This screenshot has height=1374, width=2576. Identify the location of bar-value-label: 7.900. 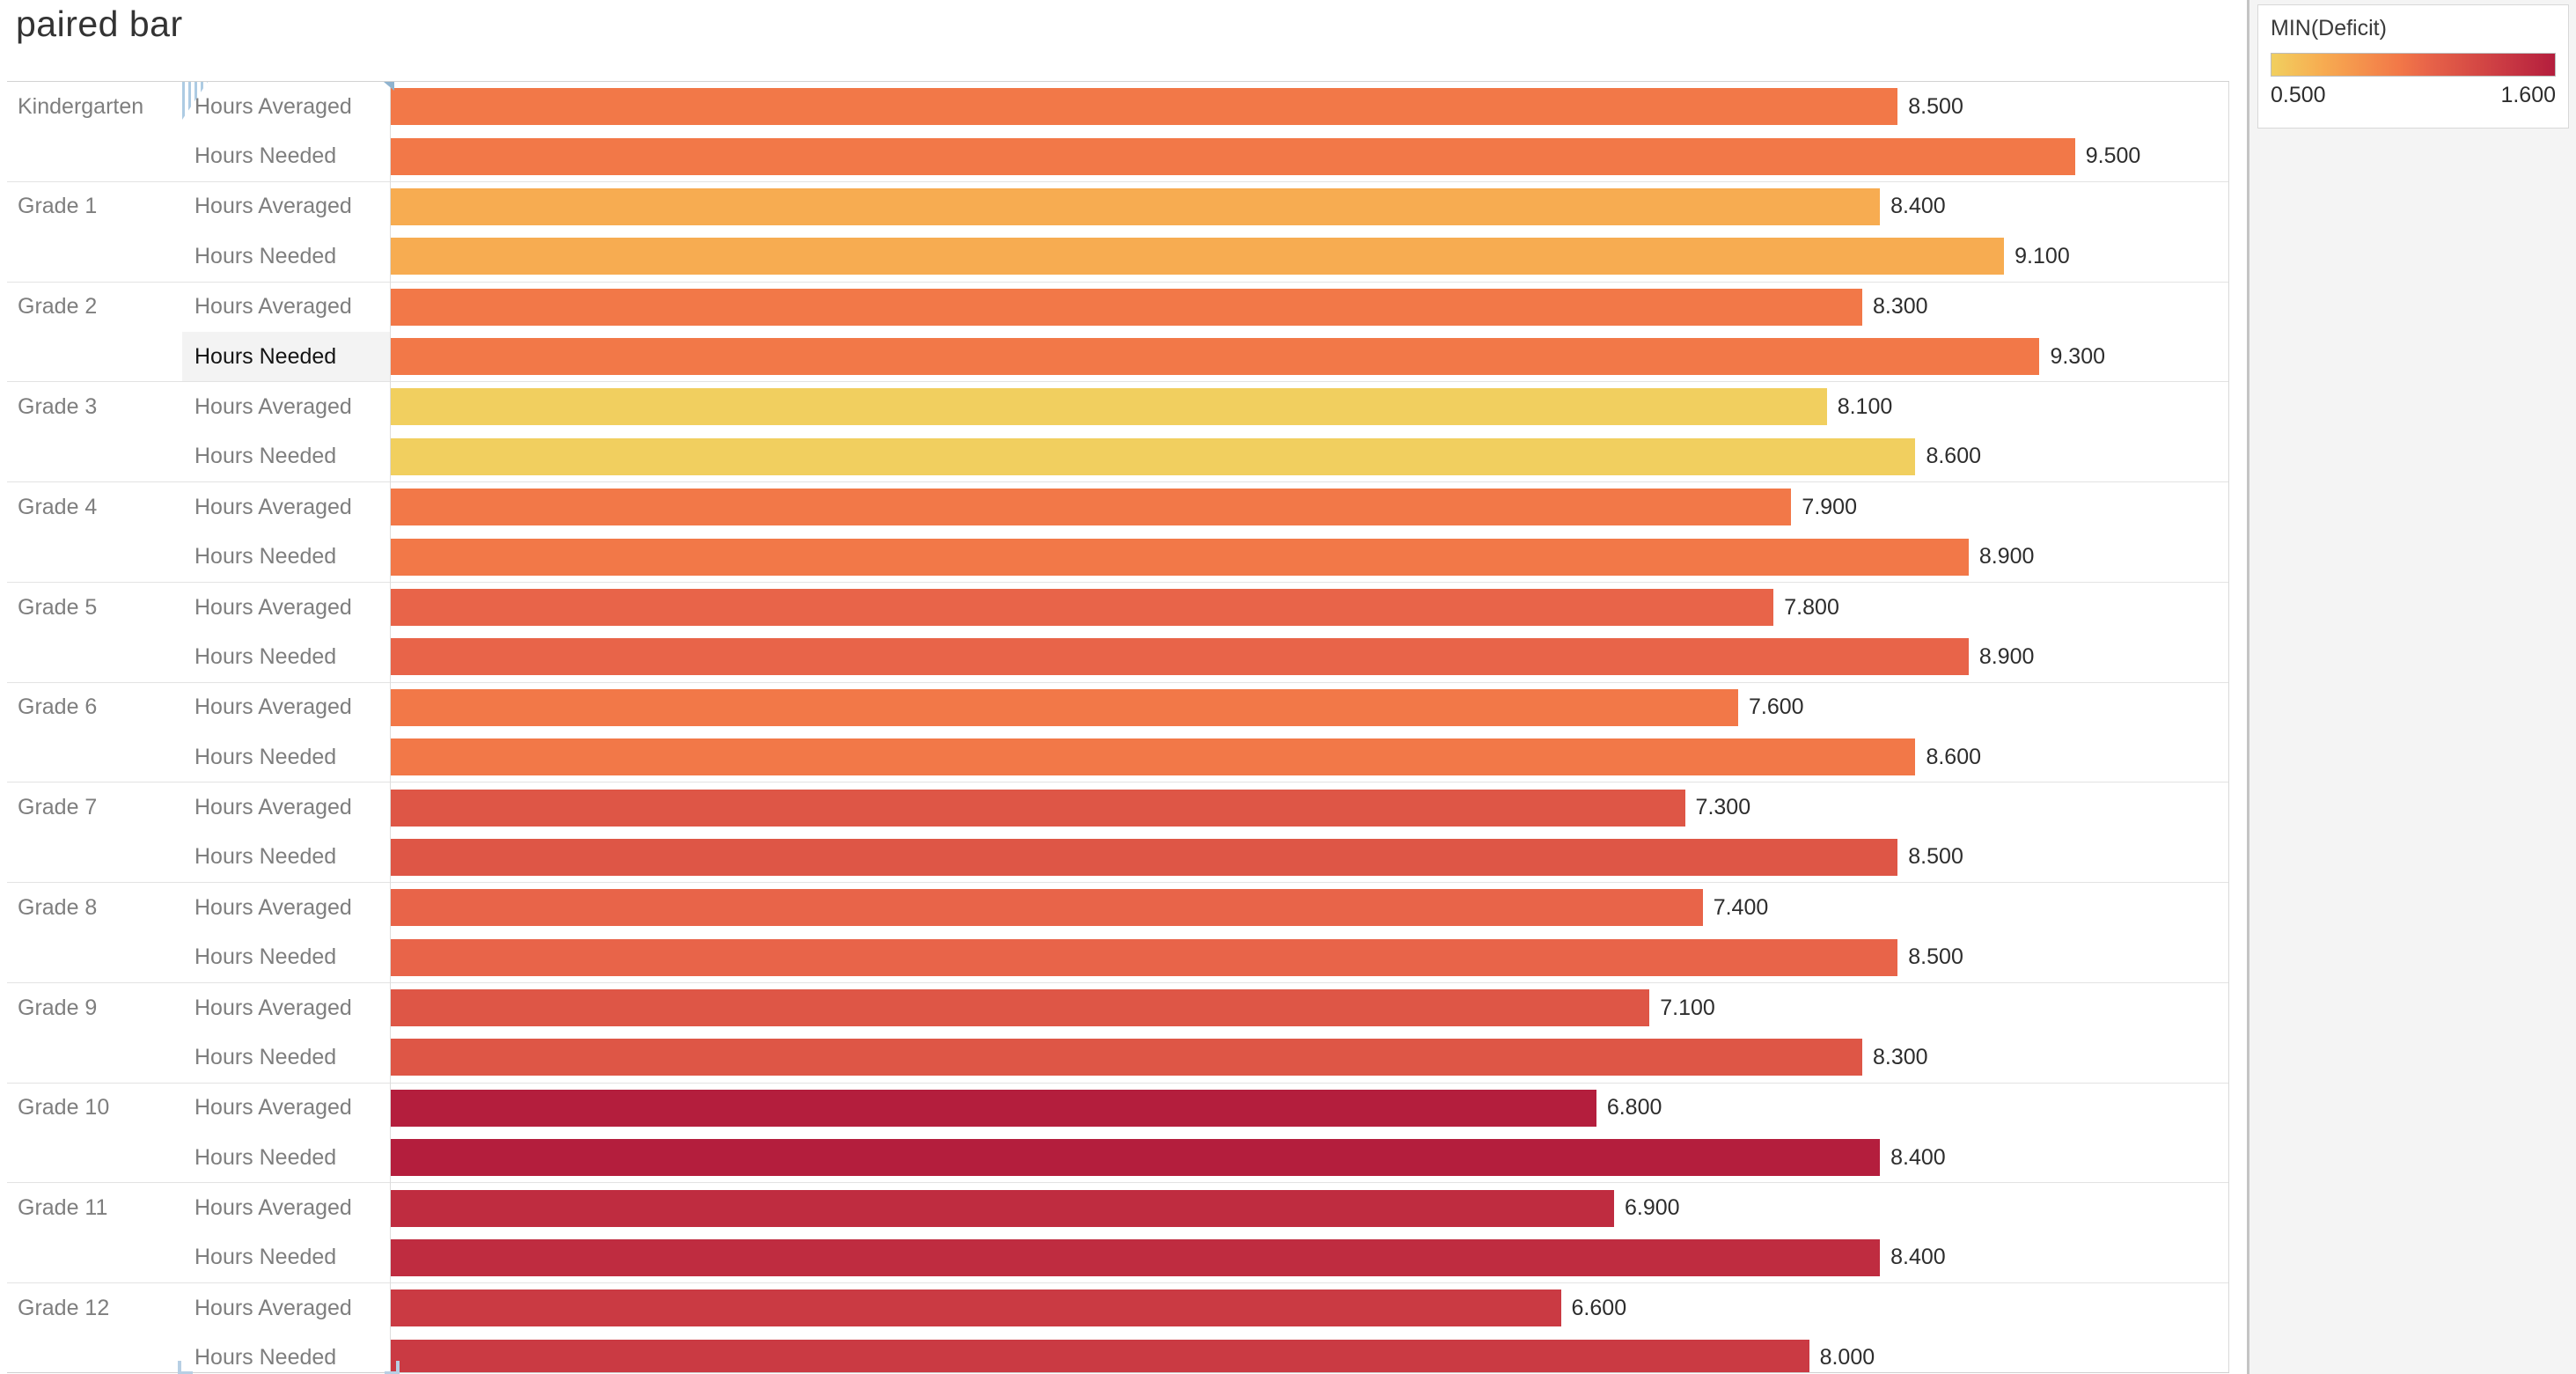
(1829, 506).